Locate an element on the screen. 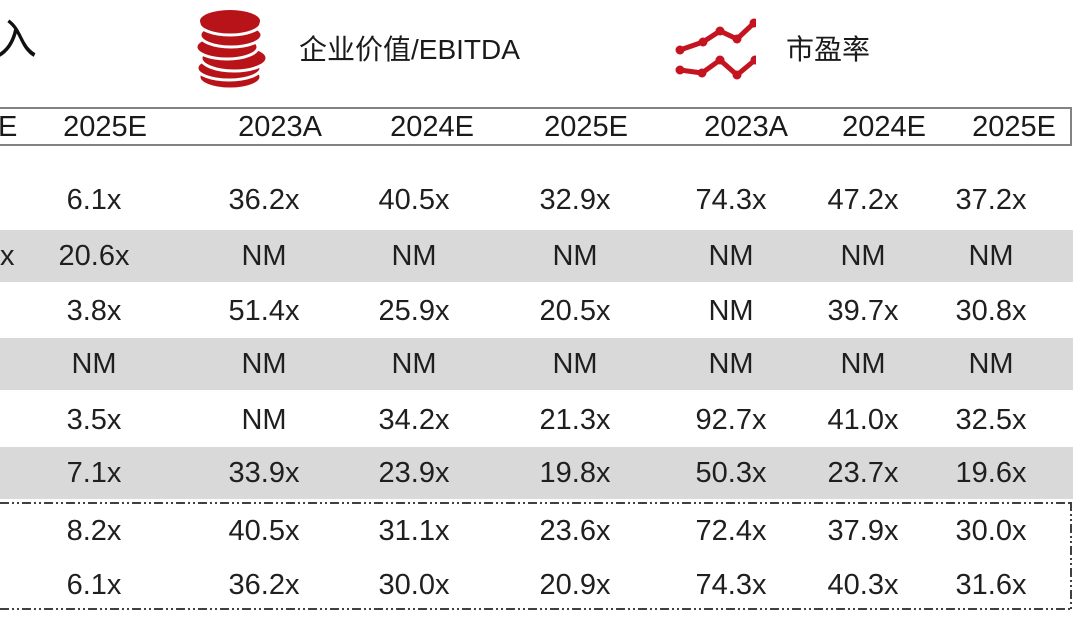 This screenshot has height=622, width=1080. table-cell: 33.9x is located at coordinates (264, 473).